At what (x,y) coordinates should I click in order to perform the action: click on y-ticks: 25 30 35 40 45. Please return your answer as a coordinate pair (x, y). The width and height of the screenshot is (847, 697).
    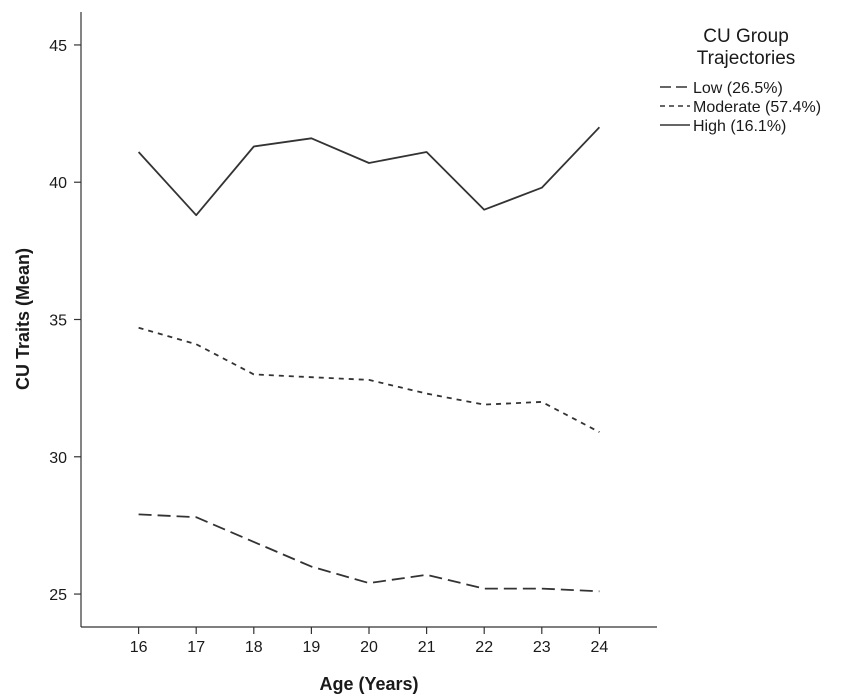
    Looking at the image, I should click on (65, 321).